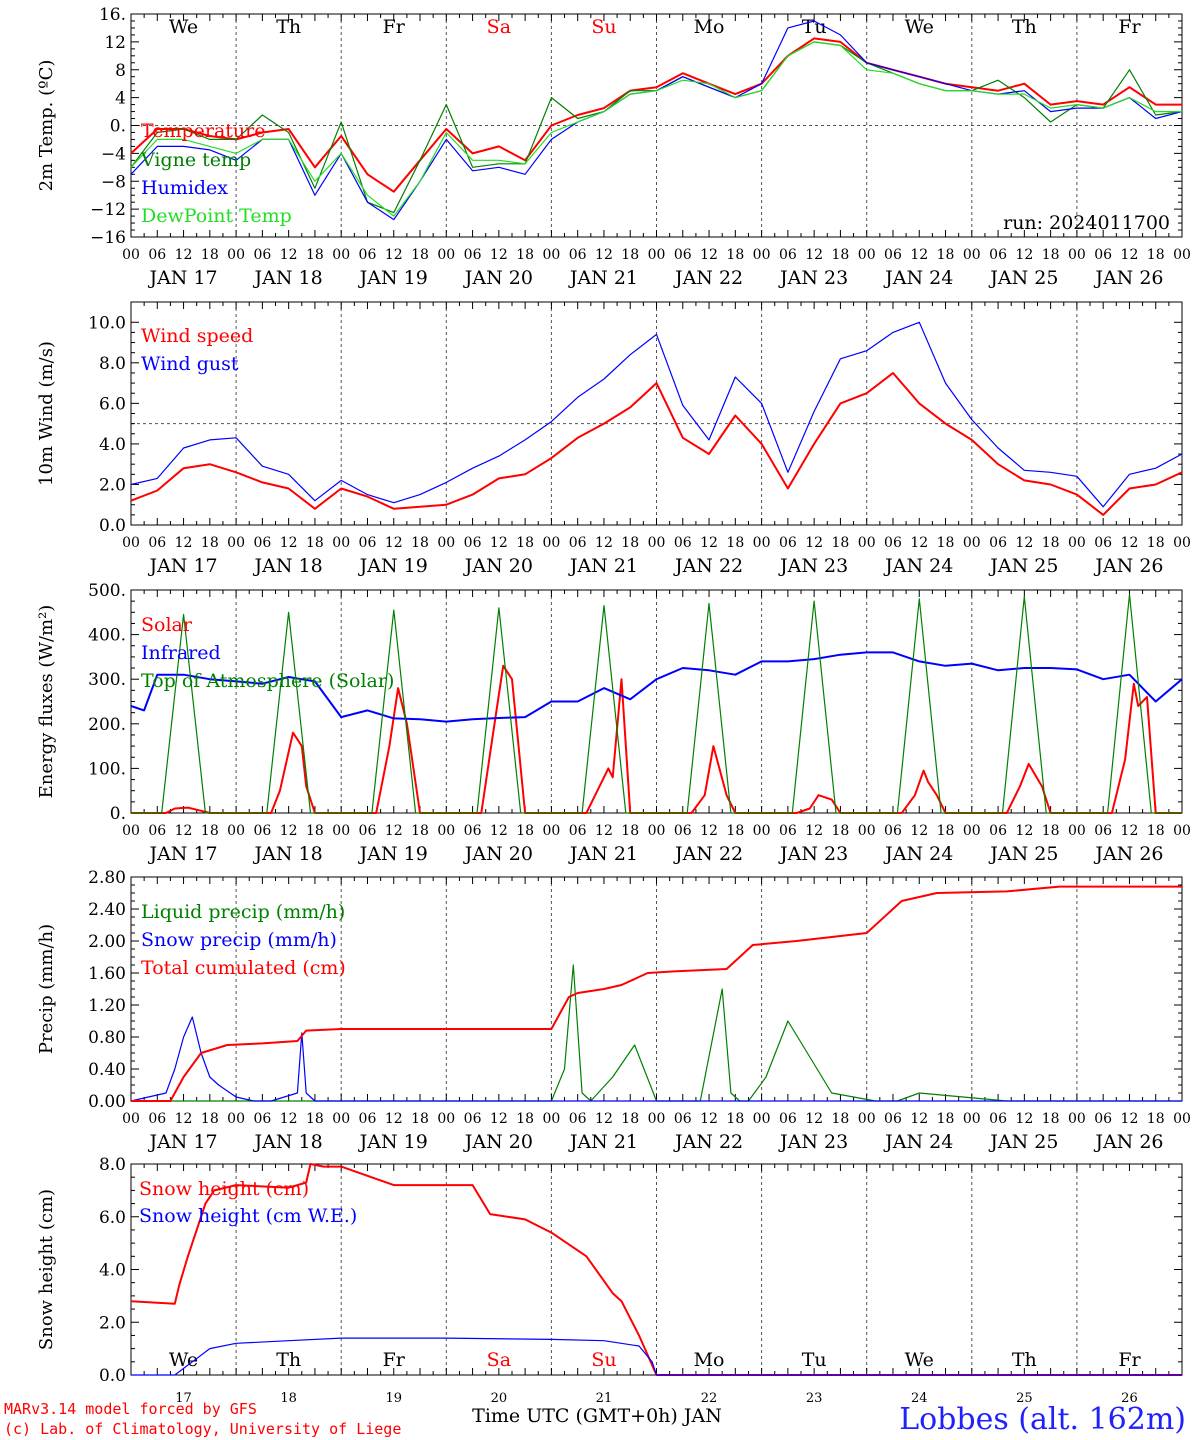 The image size is (1194, 1440). What do you see at coordinates (112, 15) in the screenshot?
I see `y-tick-label: 16.` at bounding box center [112, 15].